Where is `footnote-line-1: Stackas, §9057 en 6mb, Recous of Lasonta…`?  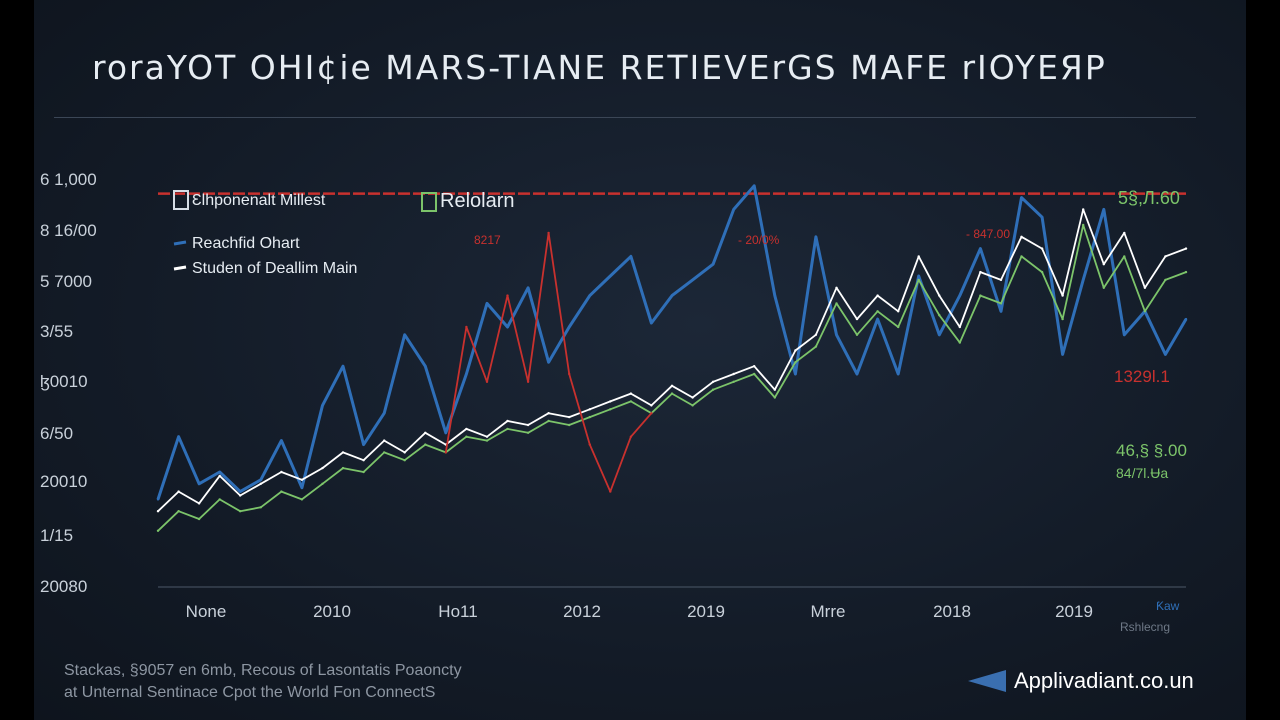
footnote-line-1: Stackas, §9057 en 6mb, Recous of Lasonta… is located at coordinates (263, 670).